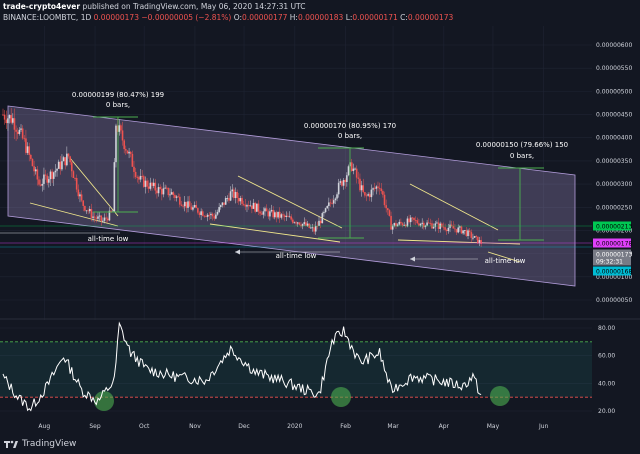 This screenshot has width=640, height=454. I want to click on measure-label-3: 0.00000150 (79.66%) 150, so click(522, 145).